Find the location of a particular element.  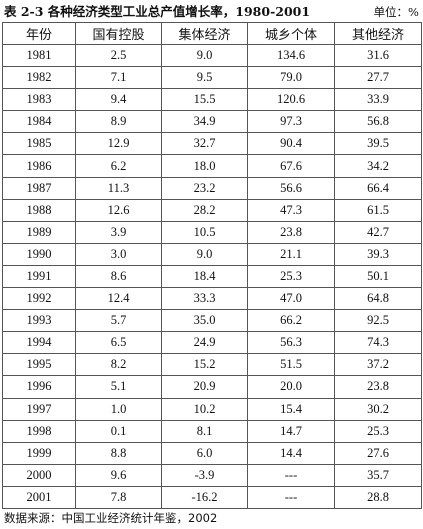

cell-year: 1998 is located at coordinates (39, 431).